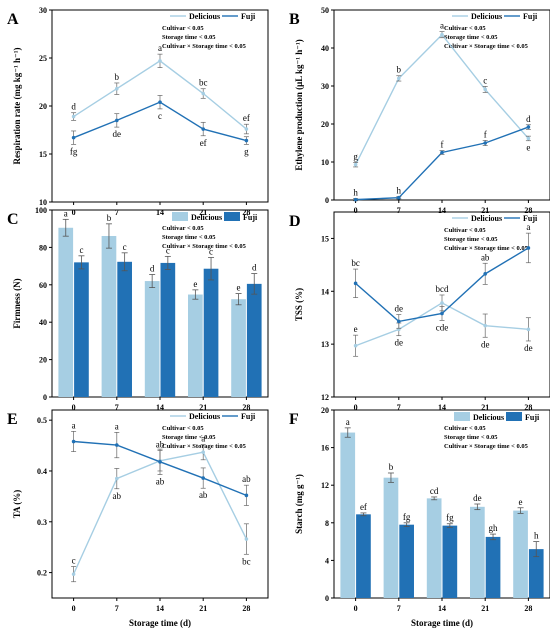 The height and width of the screenshot is (632, 550). I want to click on plot-frame, so click(160, 504).